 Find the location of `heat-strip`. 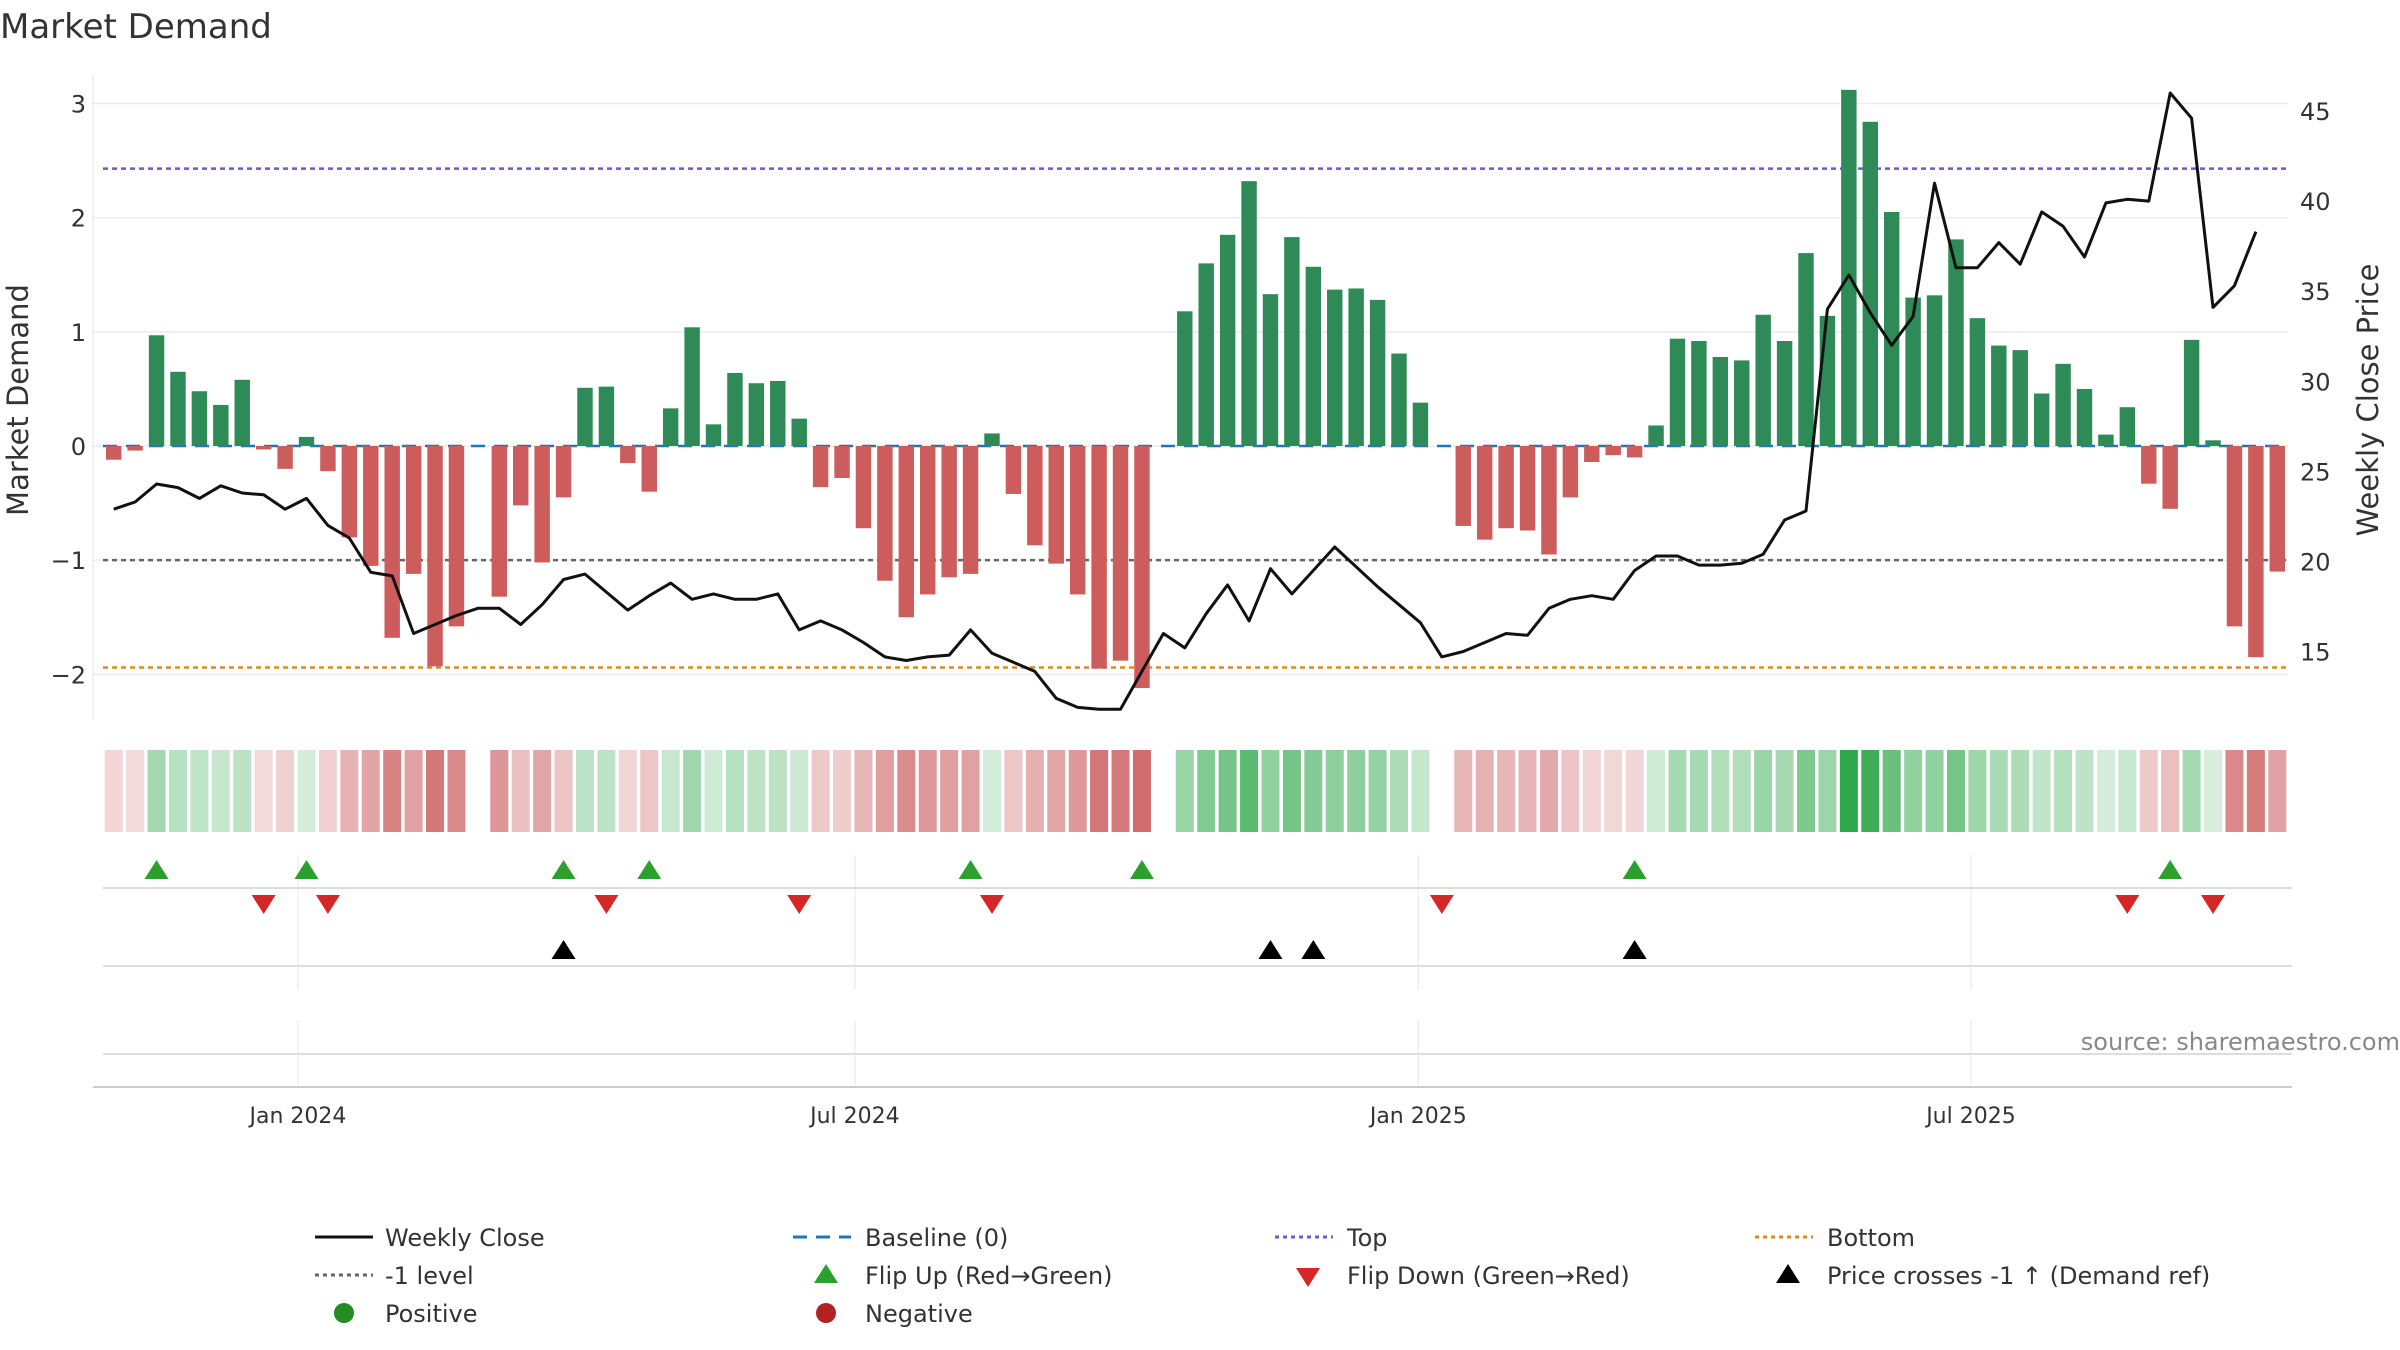

heat-strip is located at coordinates (1195, 791).